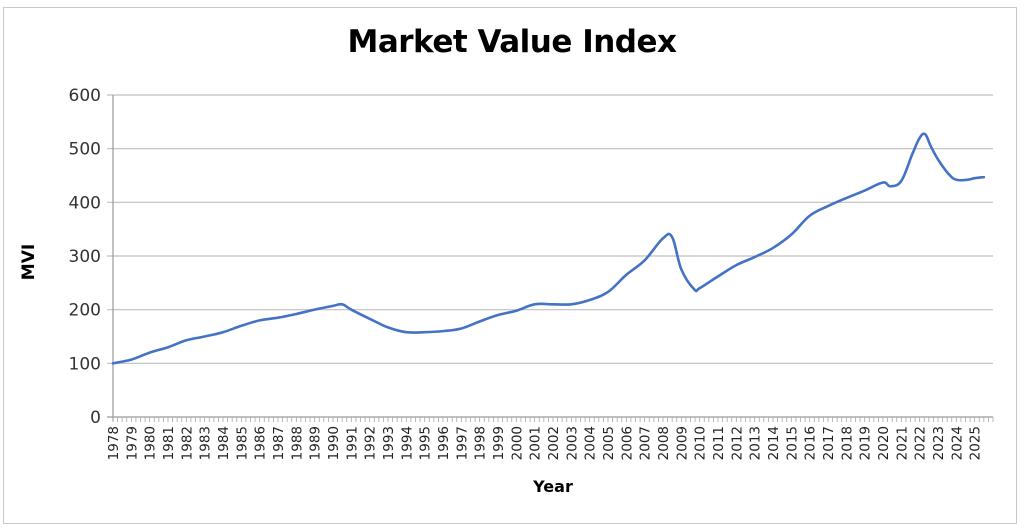 The image size is (1024, 531). What do you see at coordinates (829, 443) in the screenshot?
I see `x-tick-label: 2017` at bounding box center [829, 443].